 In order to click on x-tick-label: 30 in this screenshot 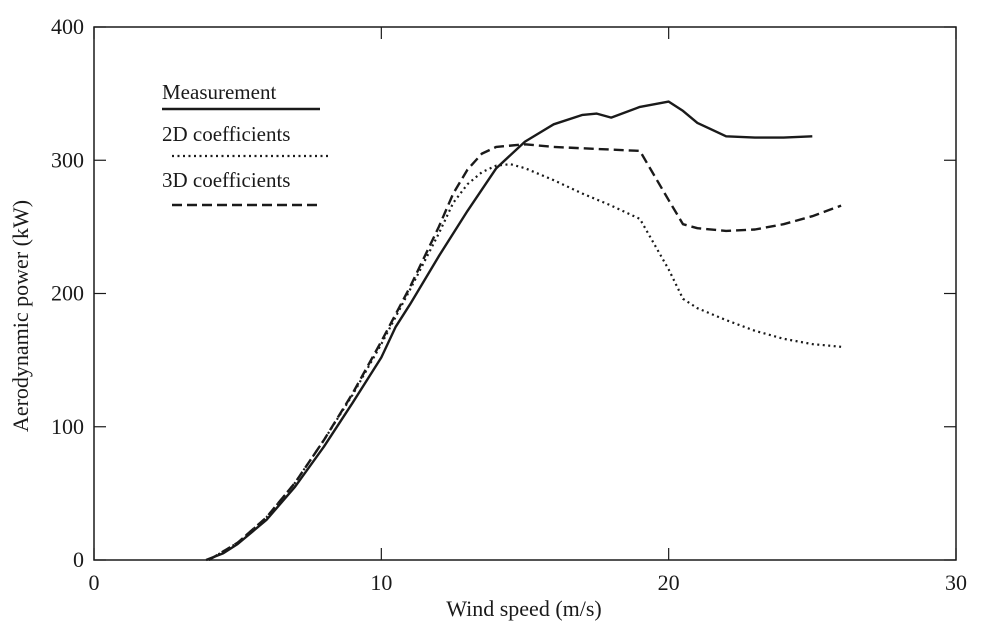, I will do `click(956, 582)`.